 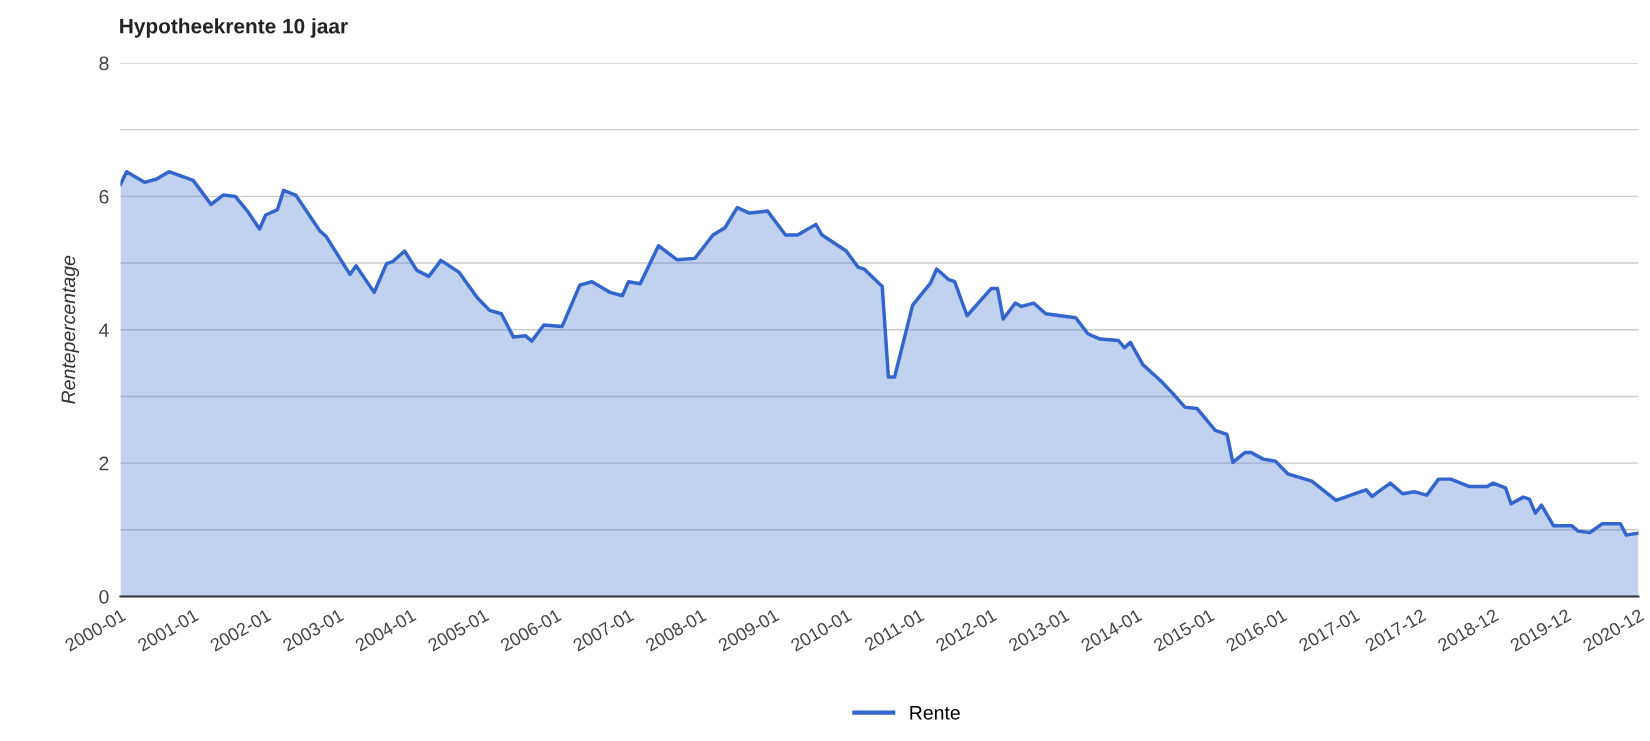 What do you see at coordinates (104, 596) in the screenshot?
I see `y-tick-label: 0` at bounding box center [104, 596].